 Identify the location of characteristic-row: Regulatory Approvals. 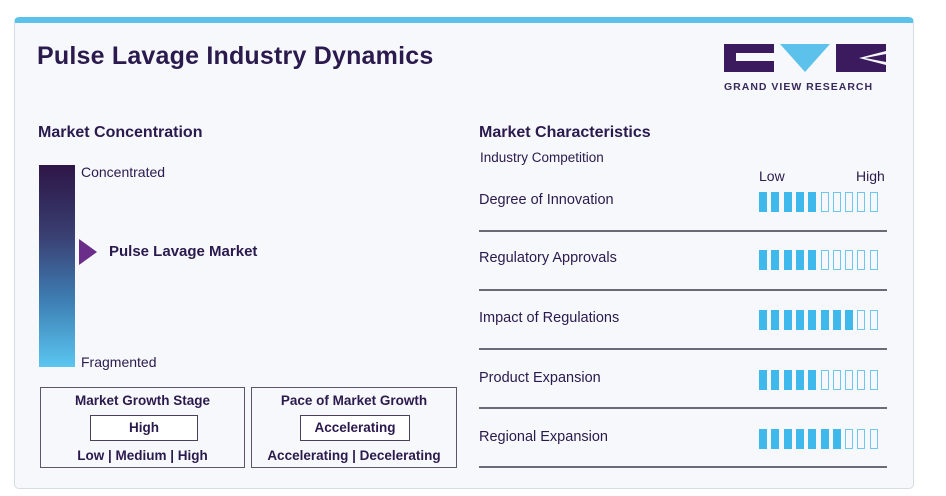
(683, 279).